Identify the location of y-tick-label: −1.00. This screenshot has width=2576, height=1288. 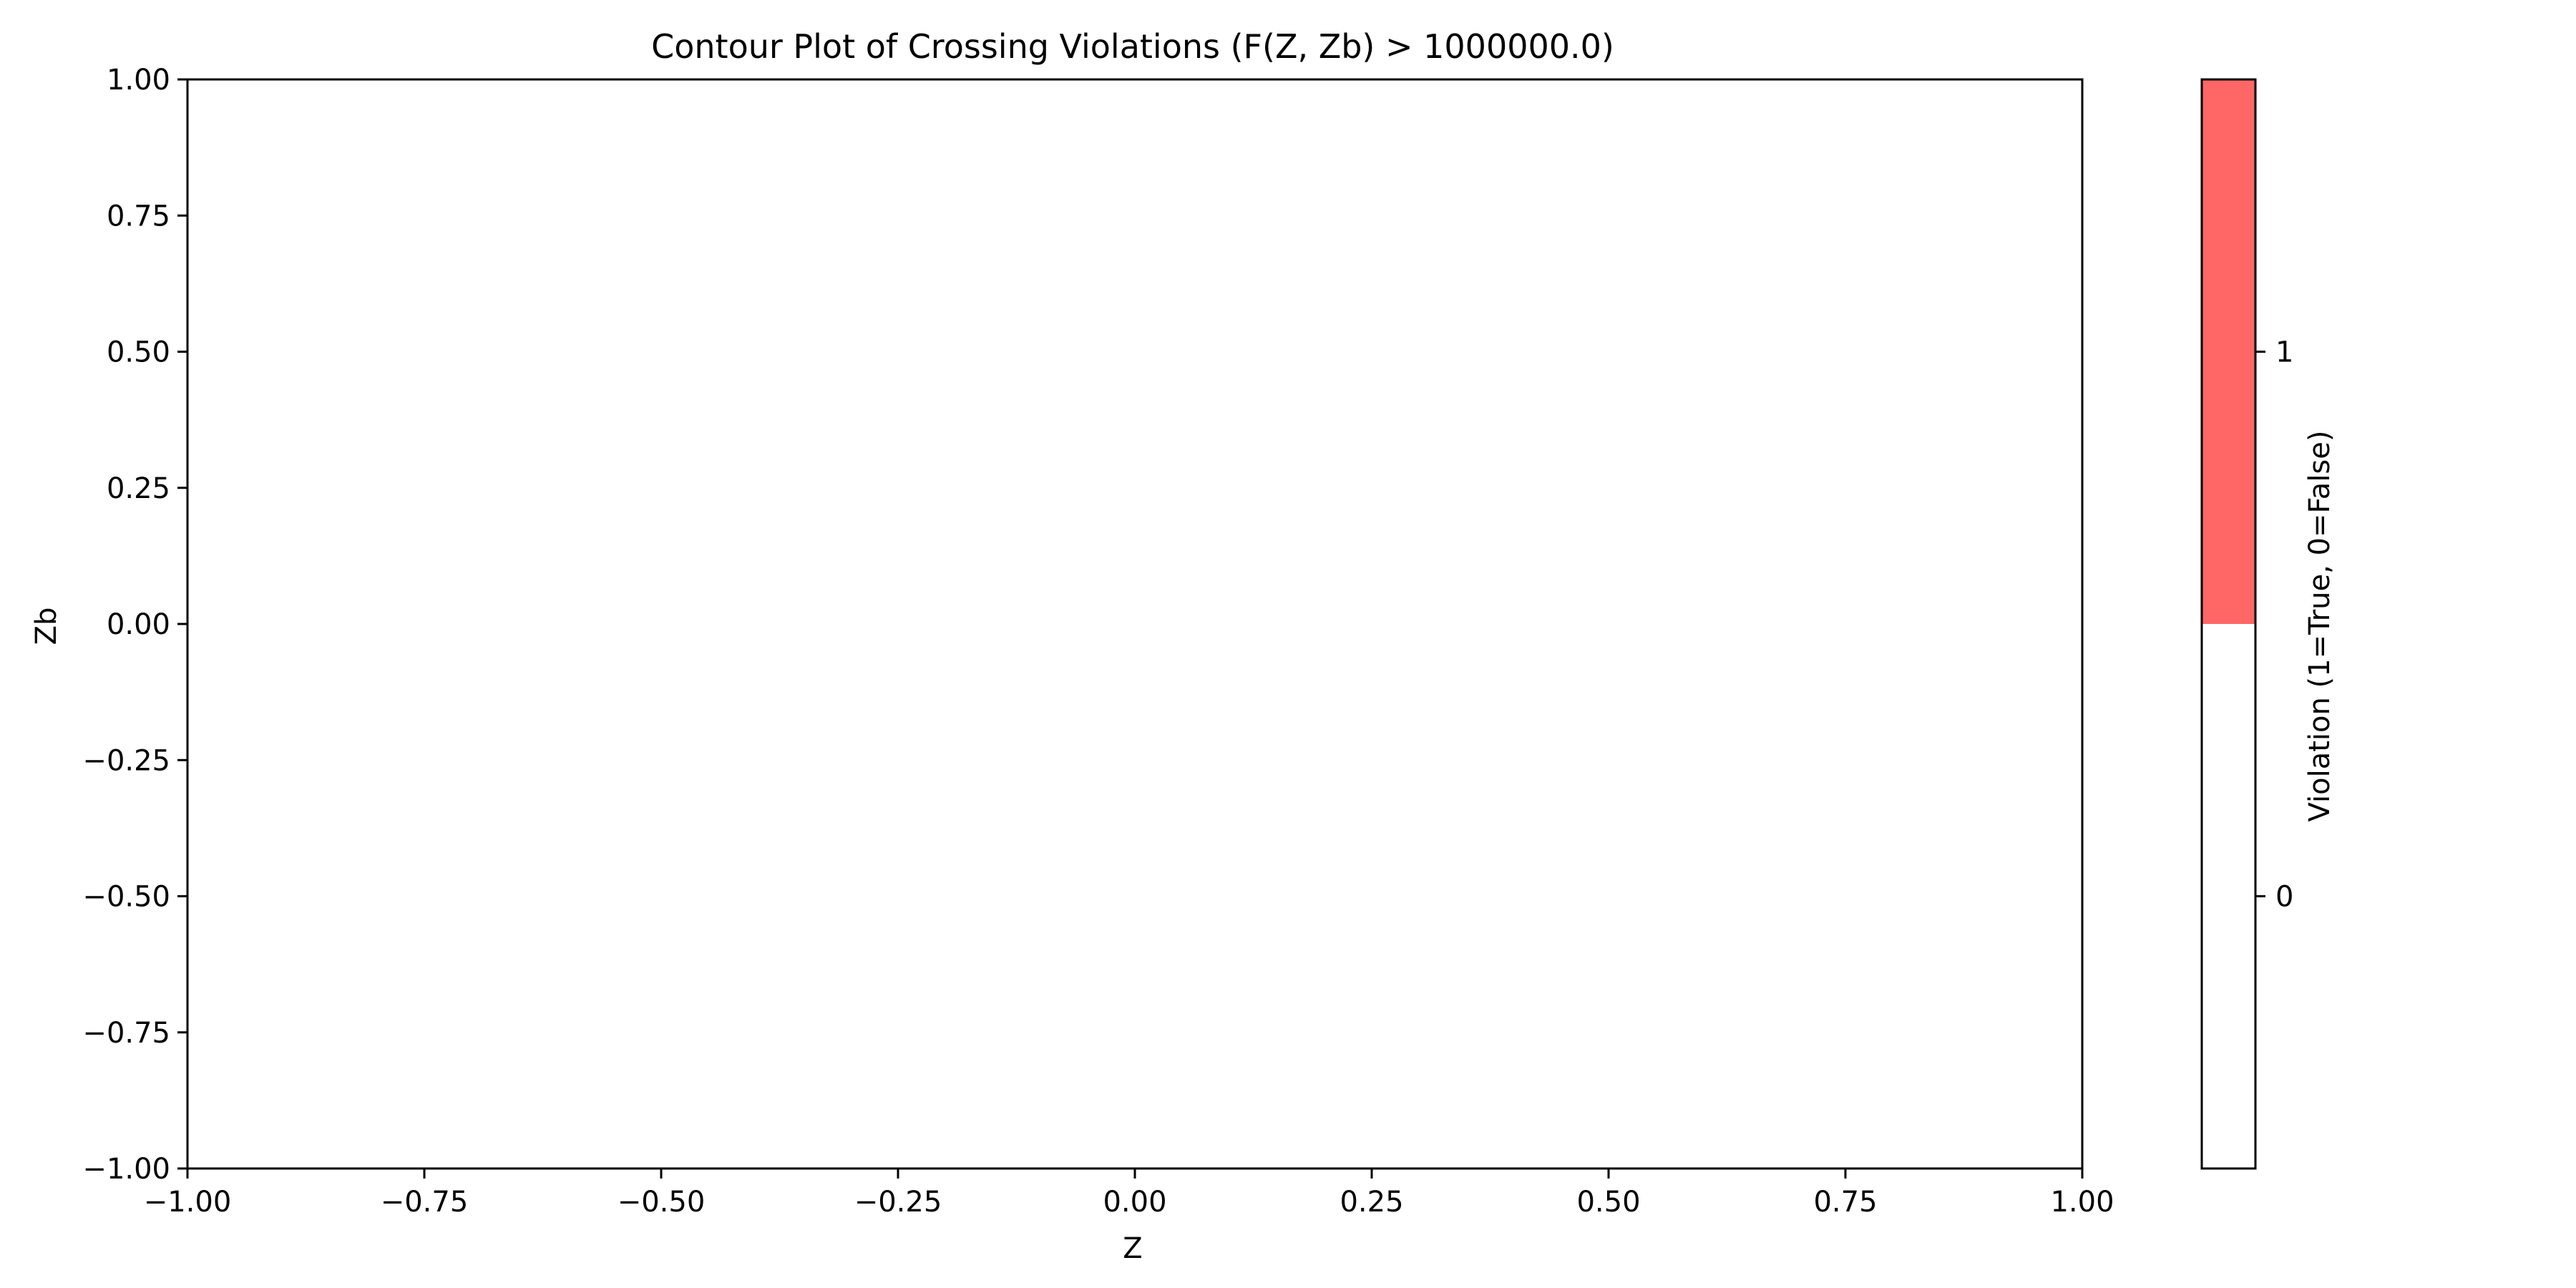
(126, 1169).